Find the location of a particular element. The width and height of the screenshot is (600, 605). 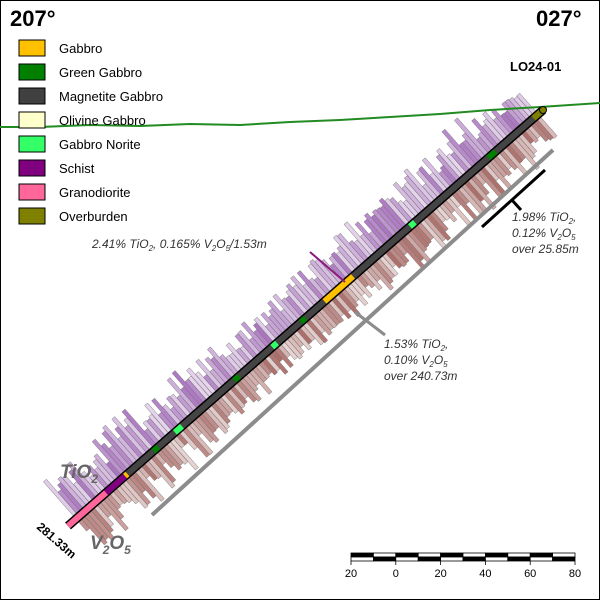

right-azimuth: 027° is located at coordinates (559, 18).